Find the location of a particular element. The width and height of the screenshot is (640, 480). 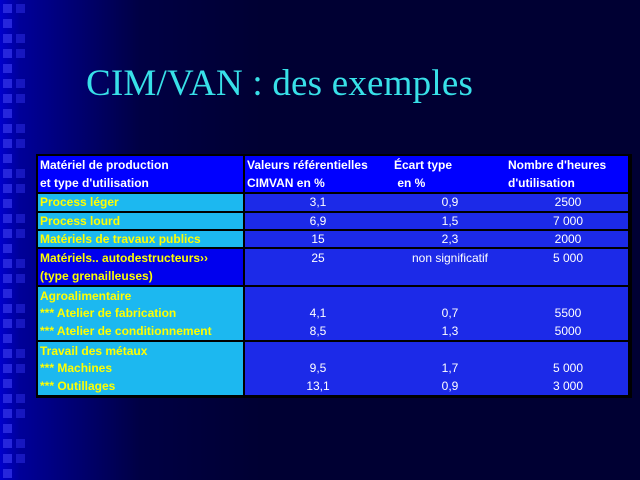

value-cimvan: 13,1 is located at coordinates (318, 386).